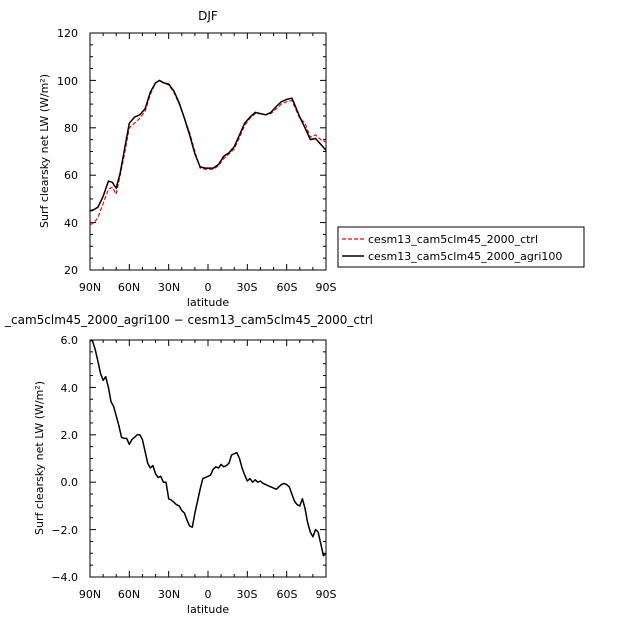  Describe the element at coordinates (247, 287) in the screenshot. I see `top-x-tick-label: 30S` at that location.